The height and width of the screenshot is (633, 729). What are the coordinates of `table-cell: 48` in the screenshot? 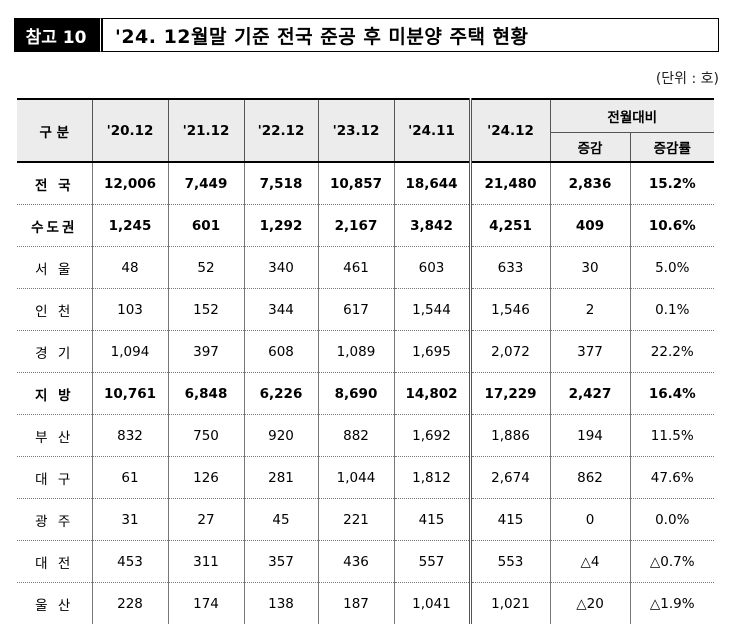 It's located at (130, 267).